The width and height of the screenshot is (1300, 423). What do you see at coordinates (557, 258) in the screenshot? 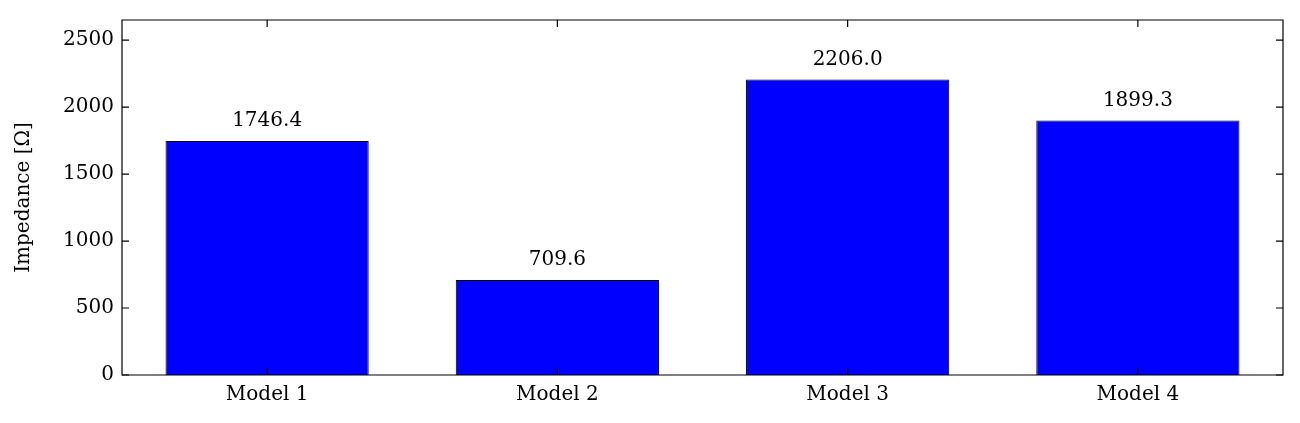
I see `data-label: 709.6` at bounding box center [557, 258].